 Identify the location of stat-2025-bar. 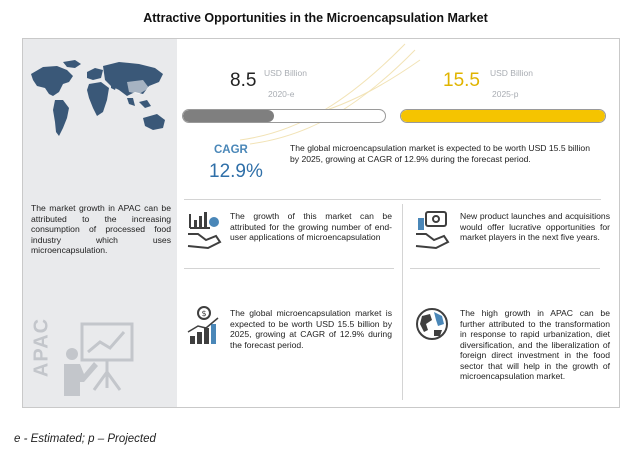
(503, 116).